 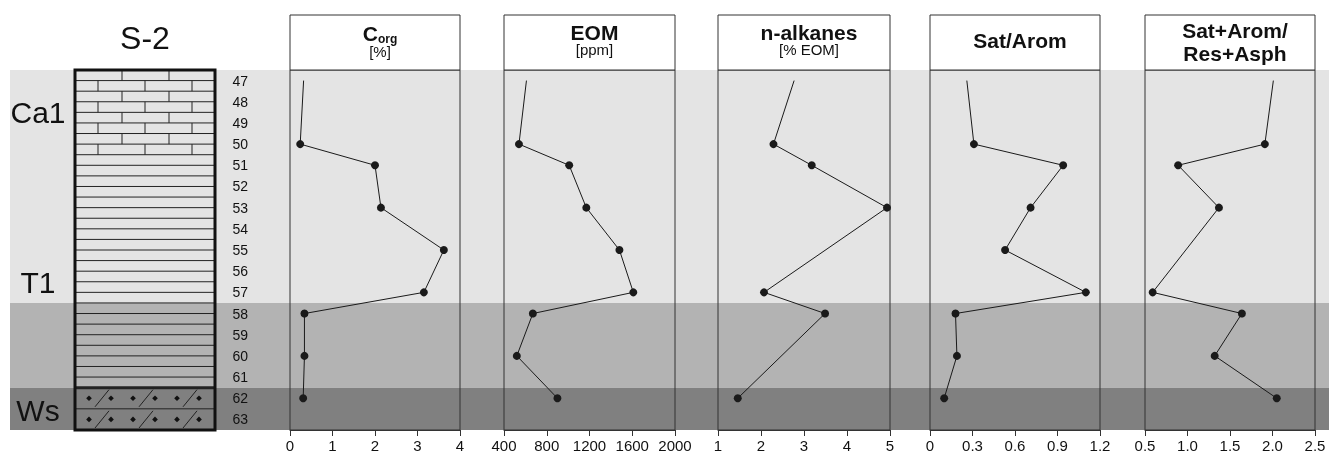 I want to click on y-tick-label: 57, so click(x=240, y=292).